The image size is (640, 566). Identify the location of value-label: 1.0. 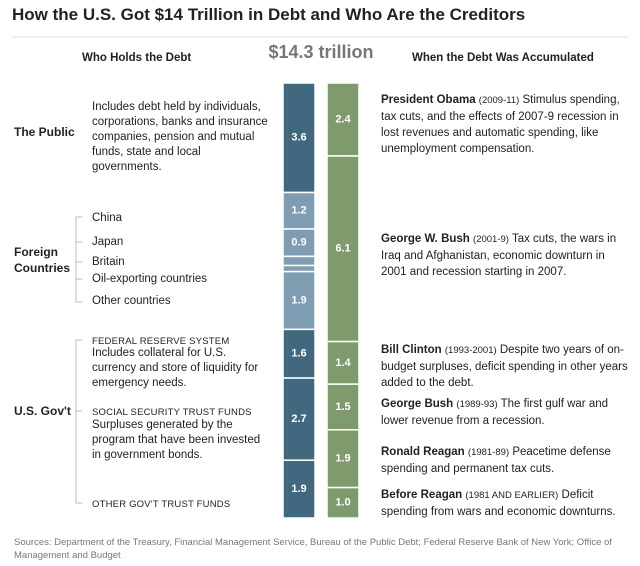
(342, 503).